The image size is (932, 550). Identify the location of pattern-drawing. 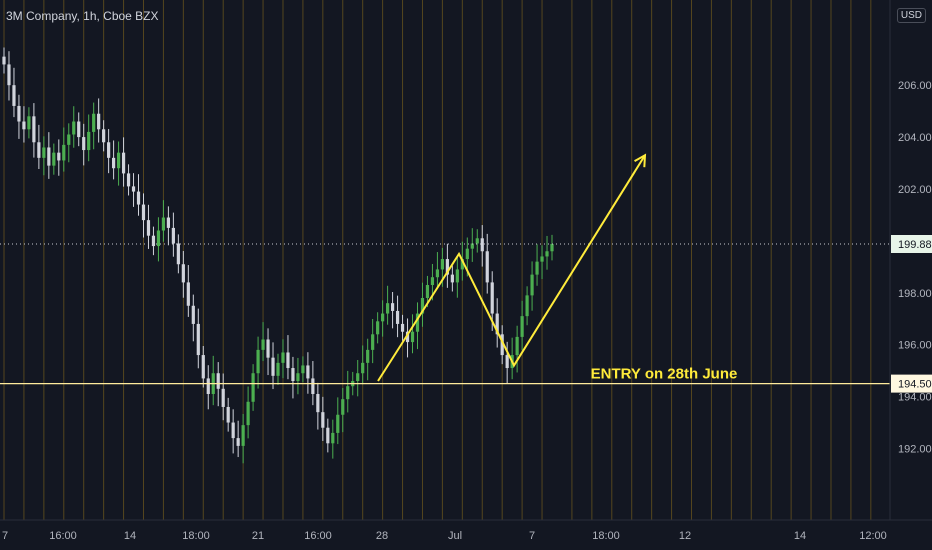
(512, 267).